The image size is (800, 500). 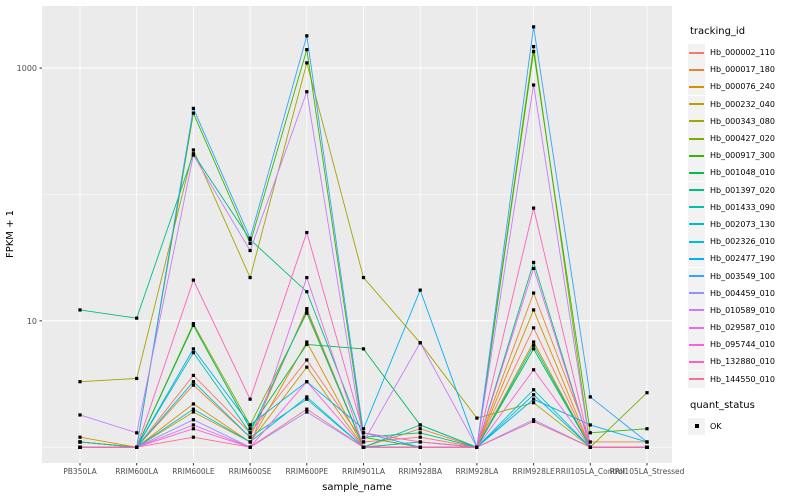 I want to click on legend-item: Hb_000076_240, so click(x=744, y=87).